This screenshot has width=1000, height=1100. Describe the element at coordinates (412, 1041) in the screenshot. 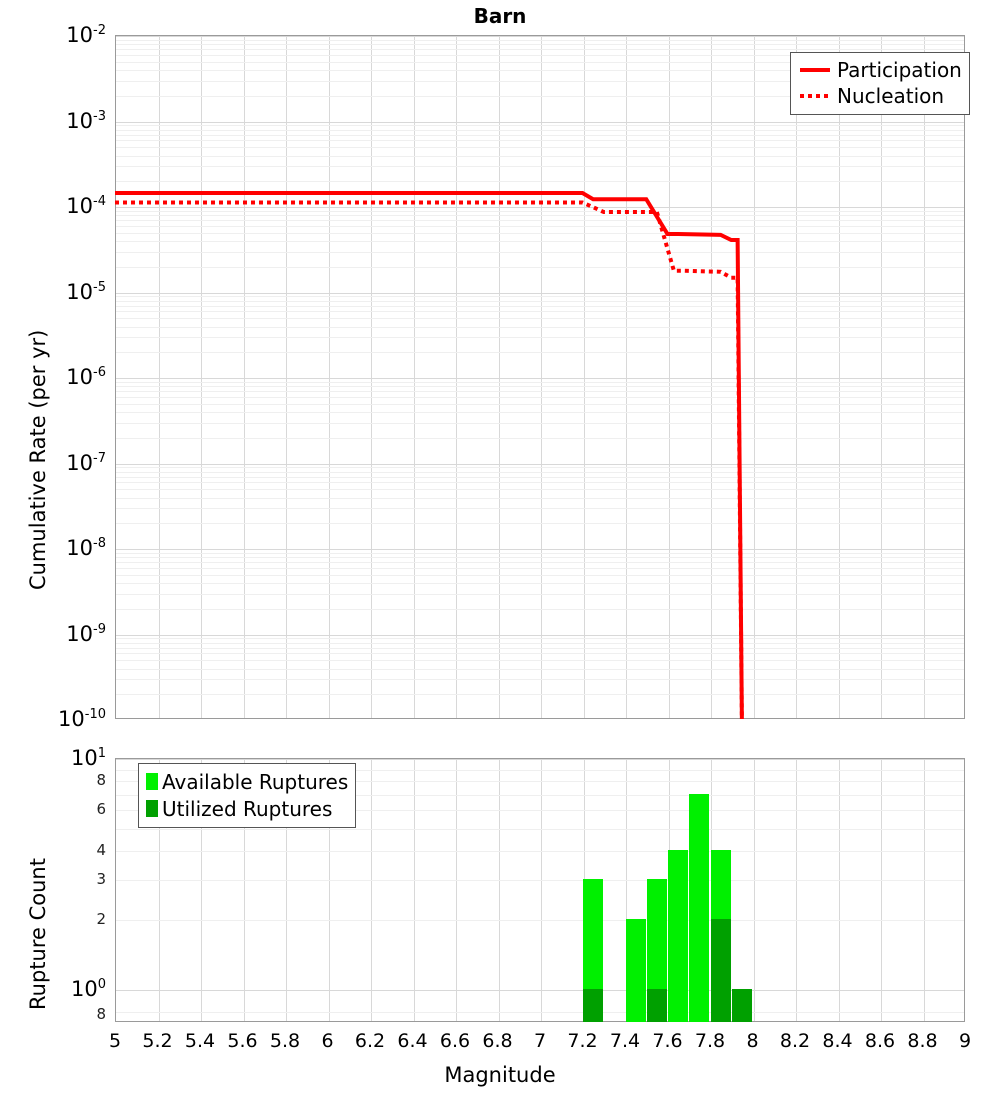

I see `x-tick-label: 6.4` at that location.